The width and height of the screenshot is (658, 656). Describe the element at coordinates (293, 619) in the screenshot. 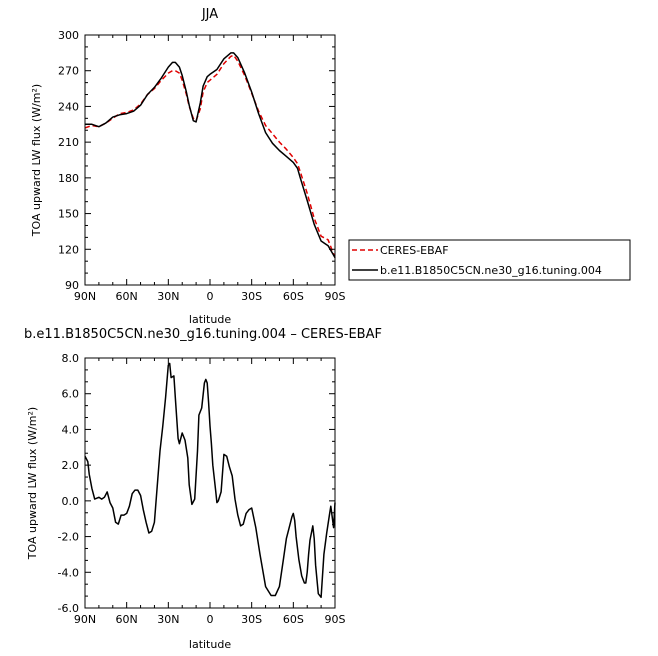

I see `bottom-x-tick-label: 60S` at that location.